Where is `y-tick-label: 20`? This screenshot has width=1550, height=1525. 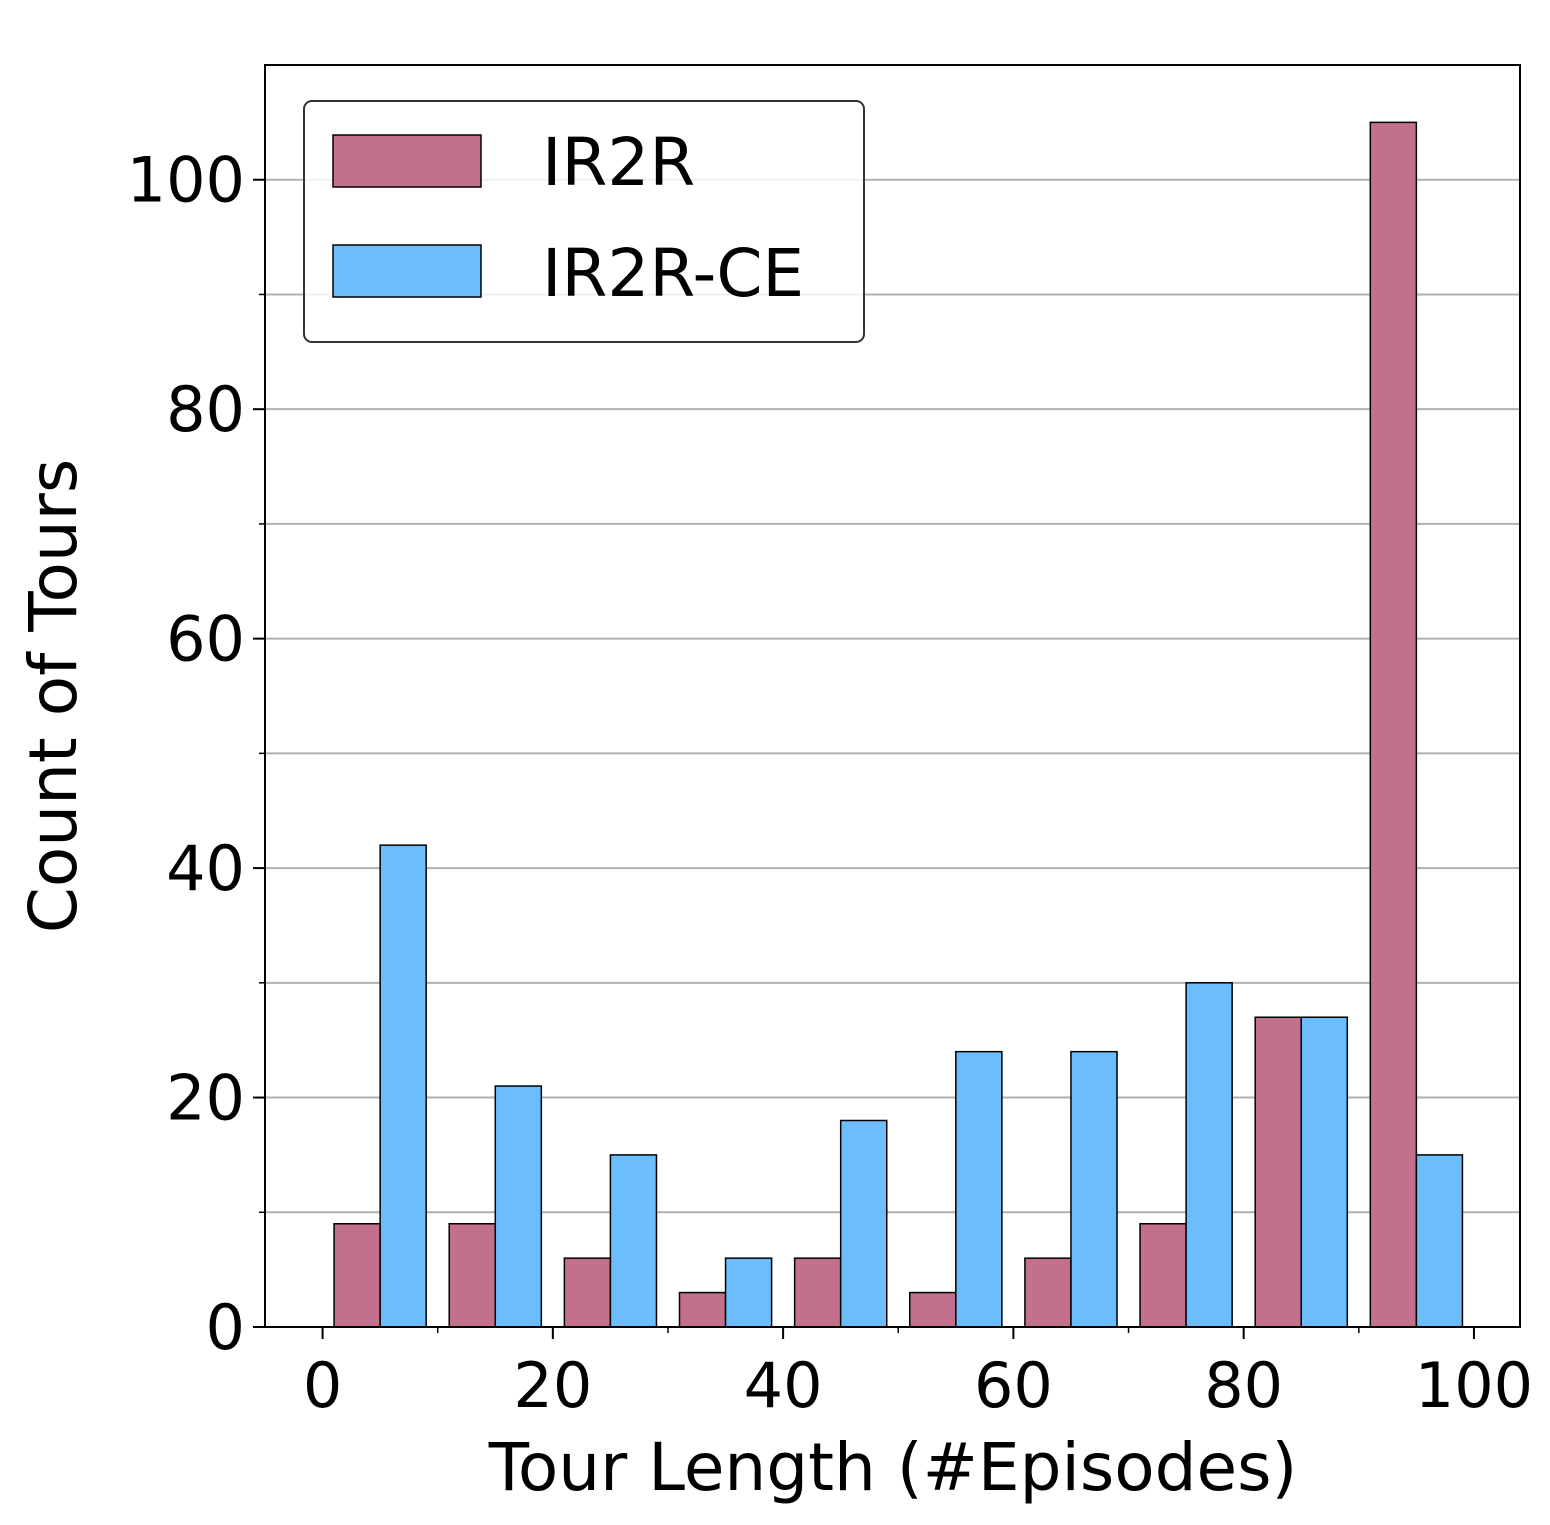 y-tick-label: 20 is located at coordinates (205, 1098).